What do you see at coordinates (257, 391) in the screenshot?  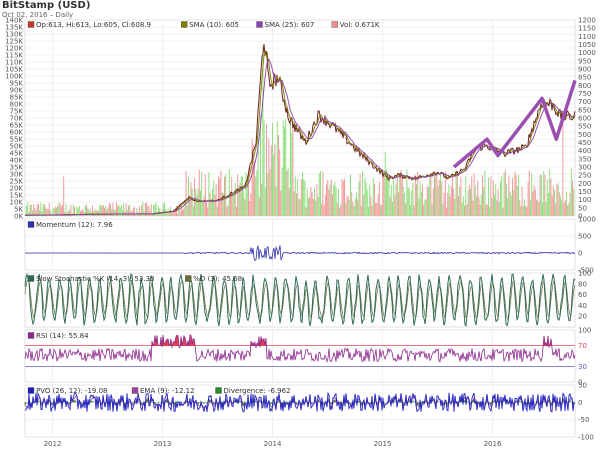 I see `pvo-legend-label: Divergence: -6.962` at bounding box center [257, 391].